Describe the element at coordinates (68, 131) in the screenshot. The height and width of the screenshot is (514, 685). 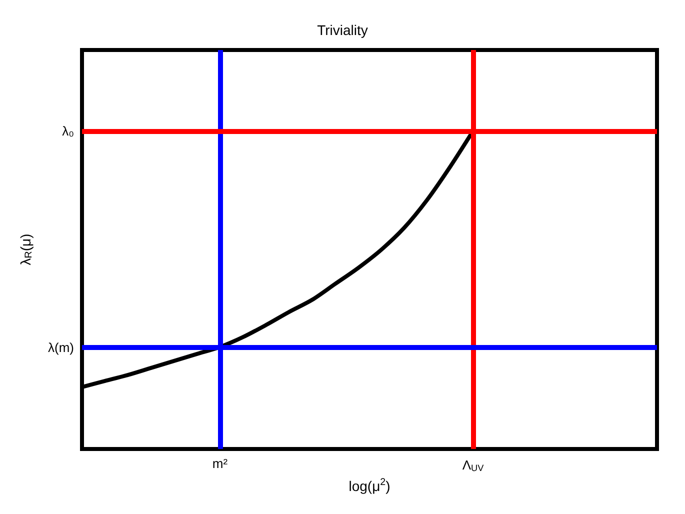
I see `ref-line-label: λ₀` at that location.